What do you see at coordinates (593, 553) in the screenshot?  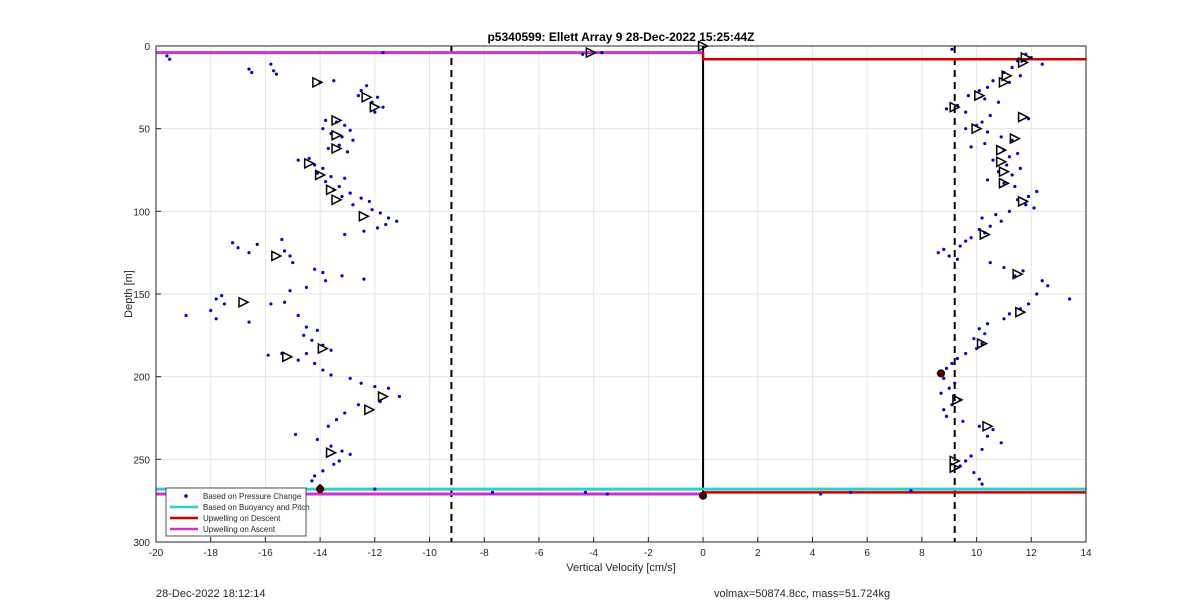 I see `x-tick-label: -4` at bounding box center [593, 553].